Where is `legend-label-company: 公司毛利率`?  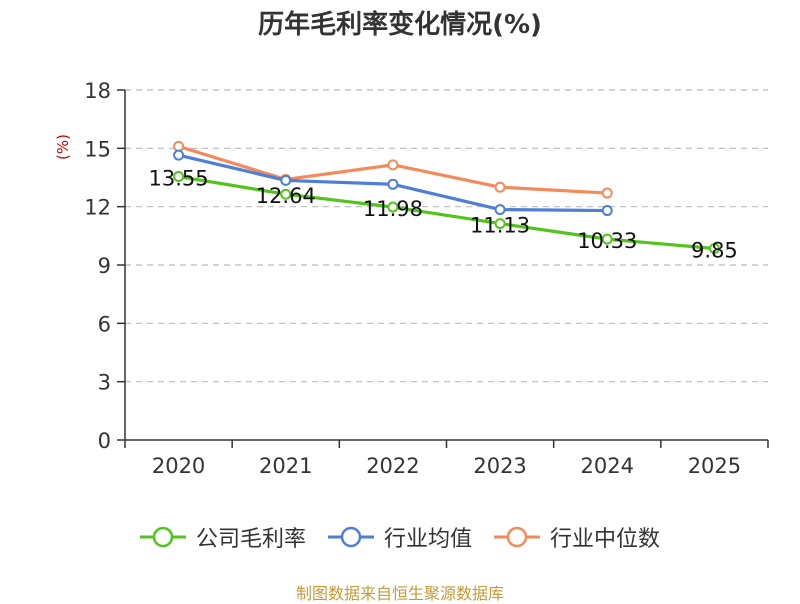 legend-label-company: 公司毛利率 is located at coordinates (250, 539).